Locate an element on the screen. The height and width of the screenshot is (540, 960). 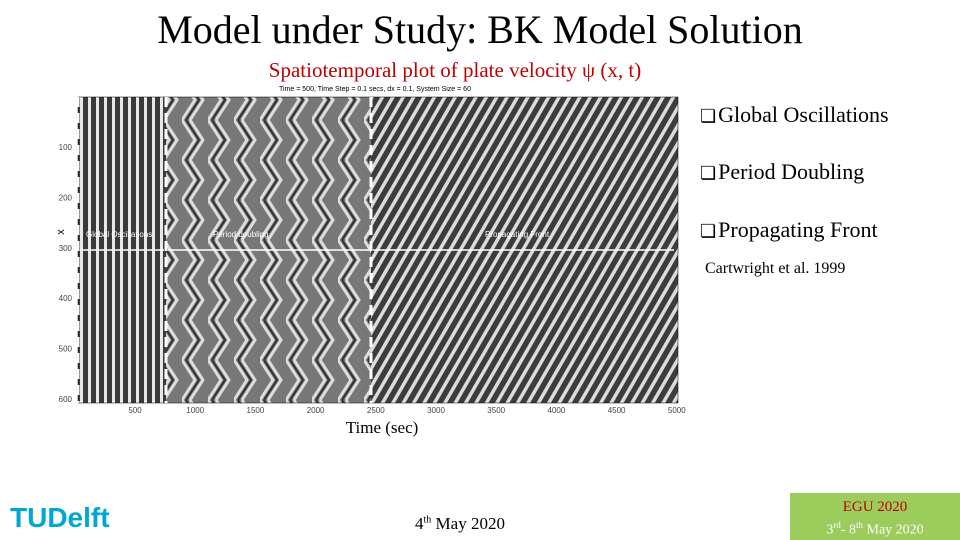
citation: Cartwright et al. 1999 is located at coordinates (775, 268).